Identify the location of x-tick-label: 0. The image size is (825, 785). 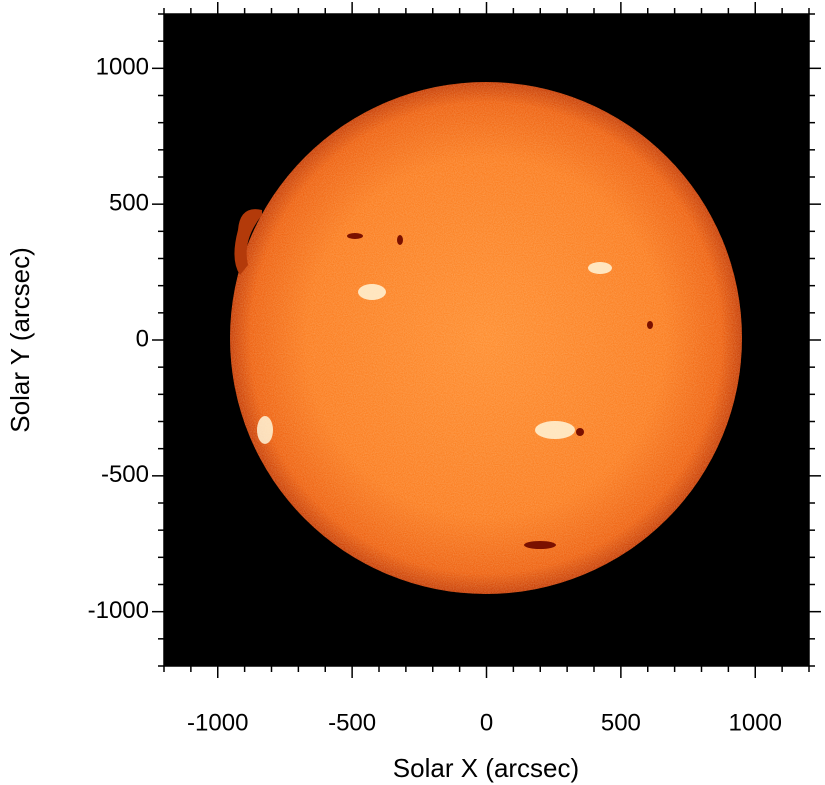
(486, 722).